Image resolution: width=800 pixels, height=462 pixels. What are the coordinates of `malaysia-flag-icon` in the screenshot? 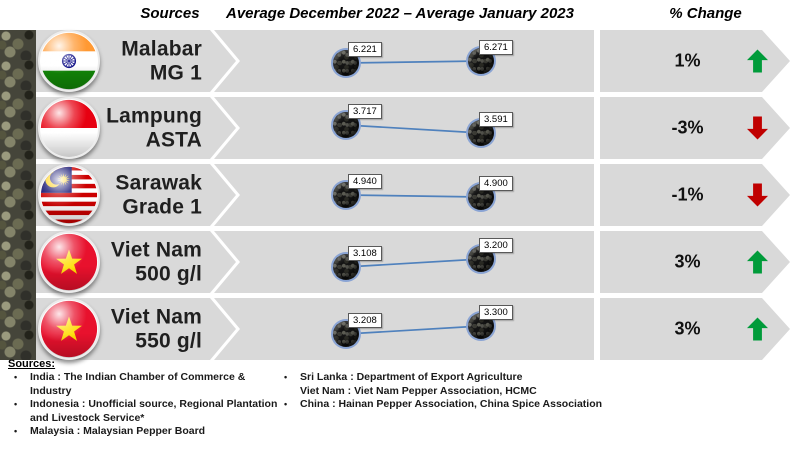 It's located at (69, 195).